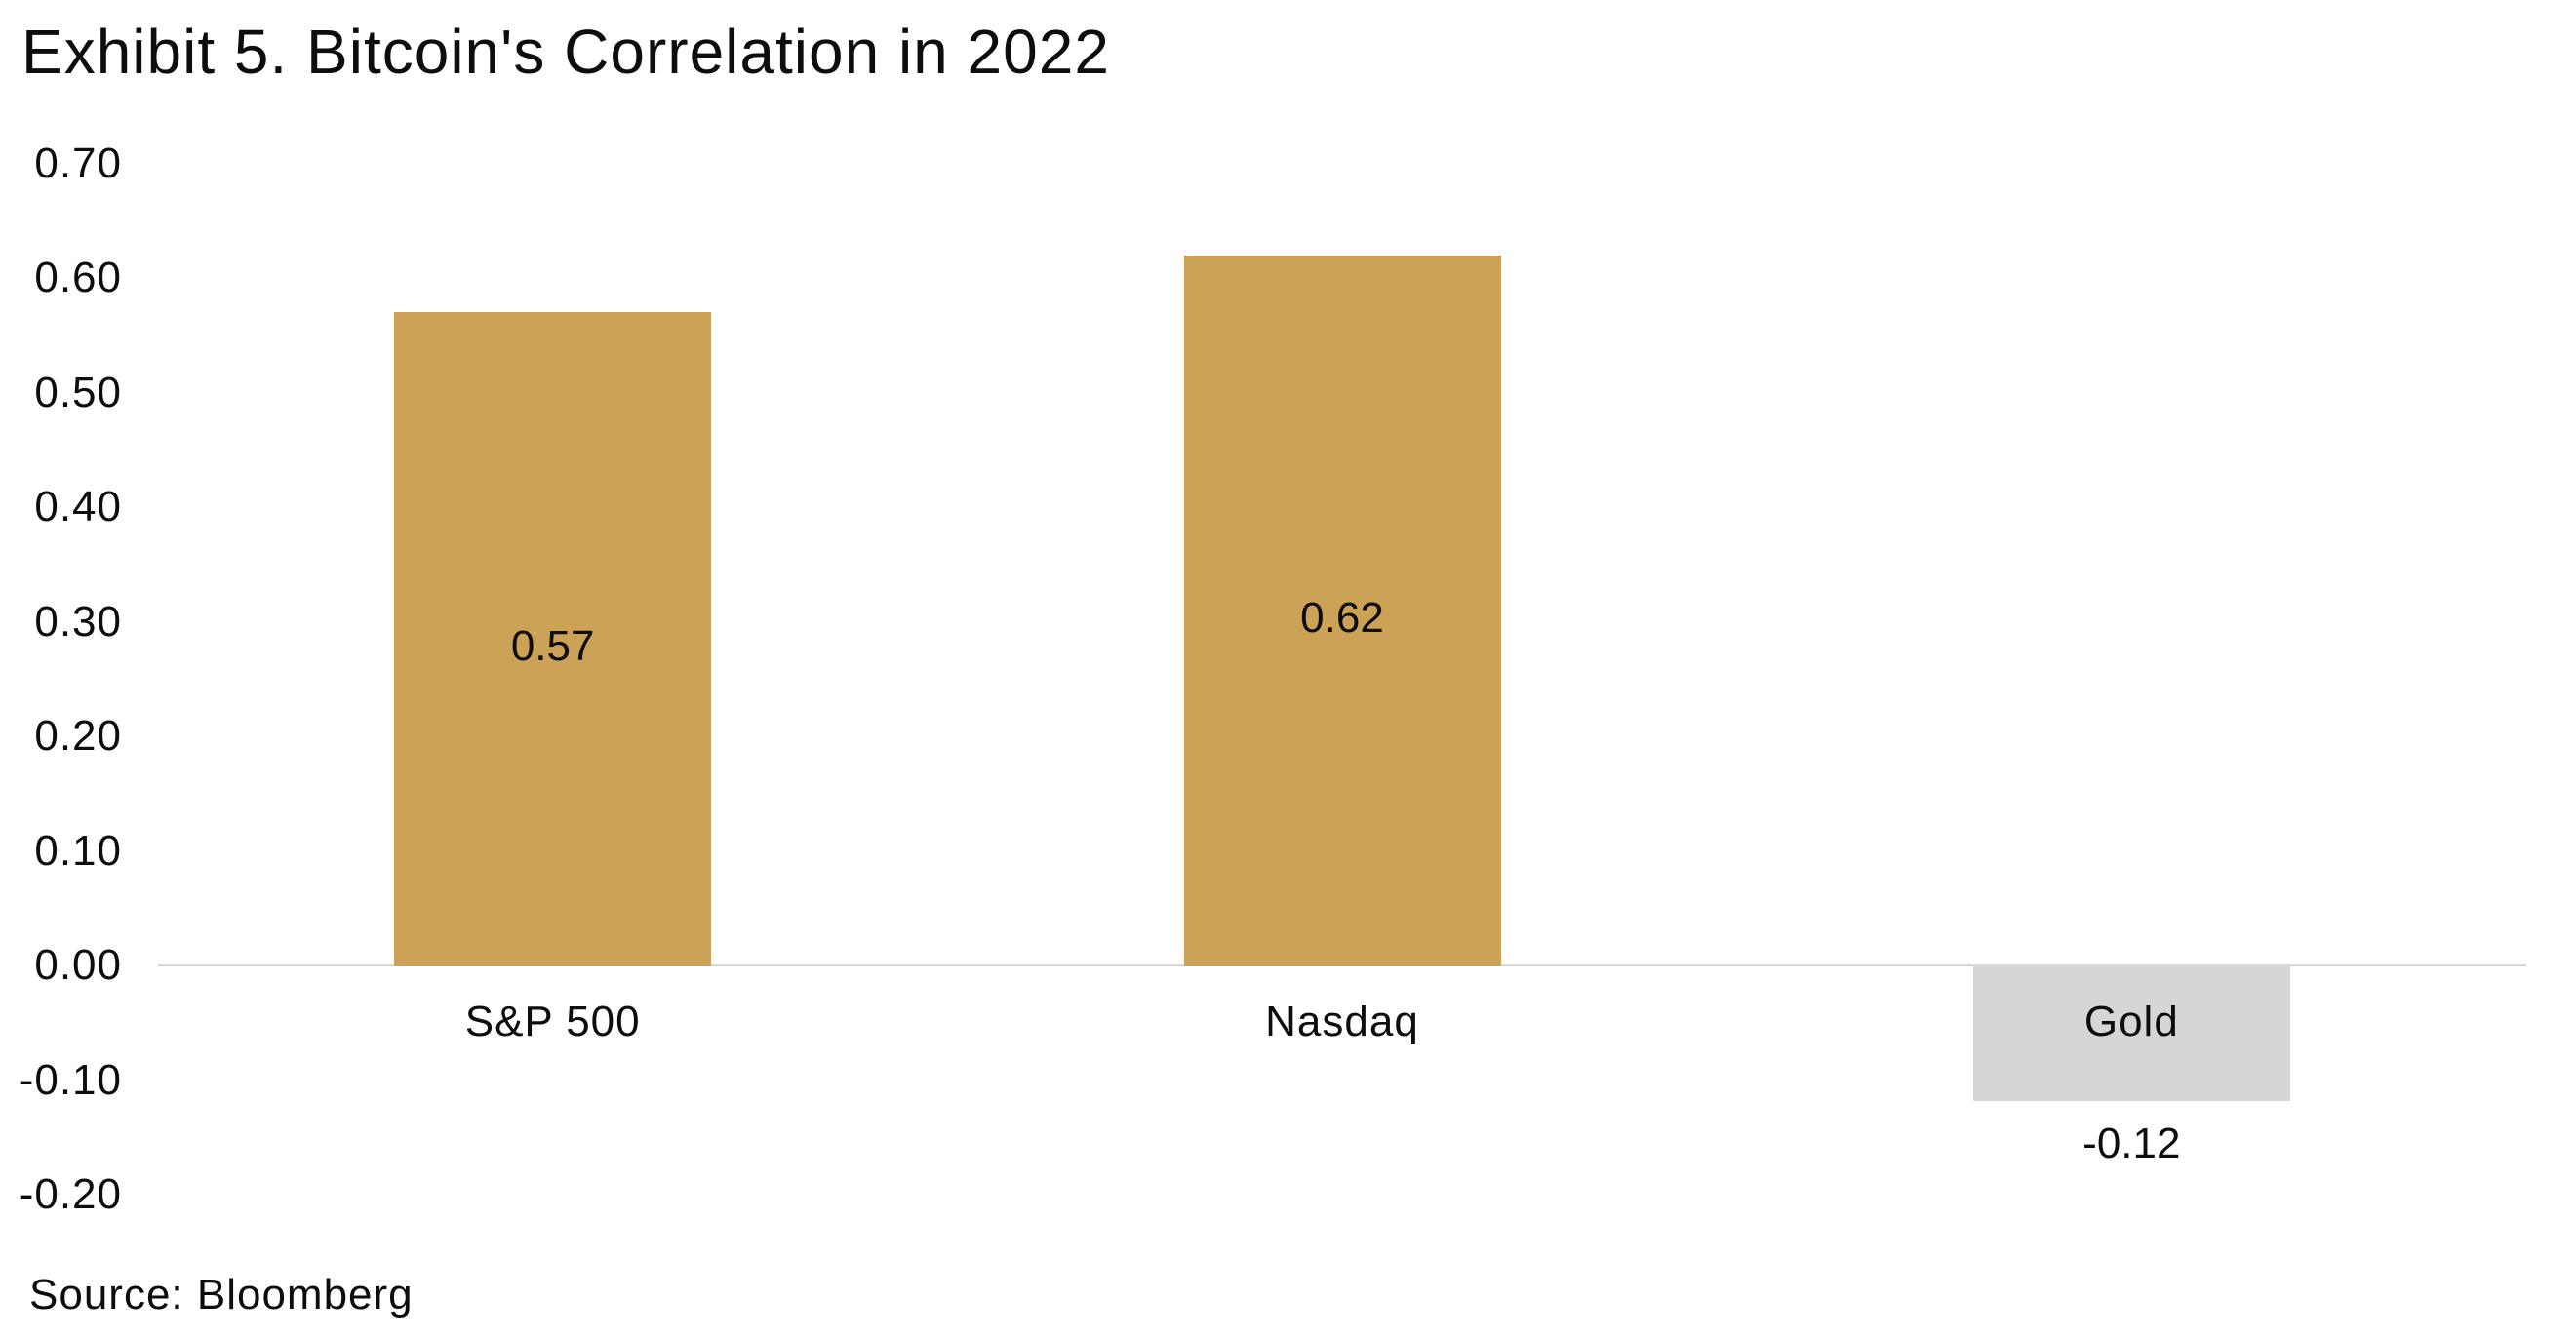  Describe the element at coordinates (78, 851) in the screenshot. I see `y-axis-tick-label: 0.10` at that location.